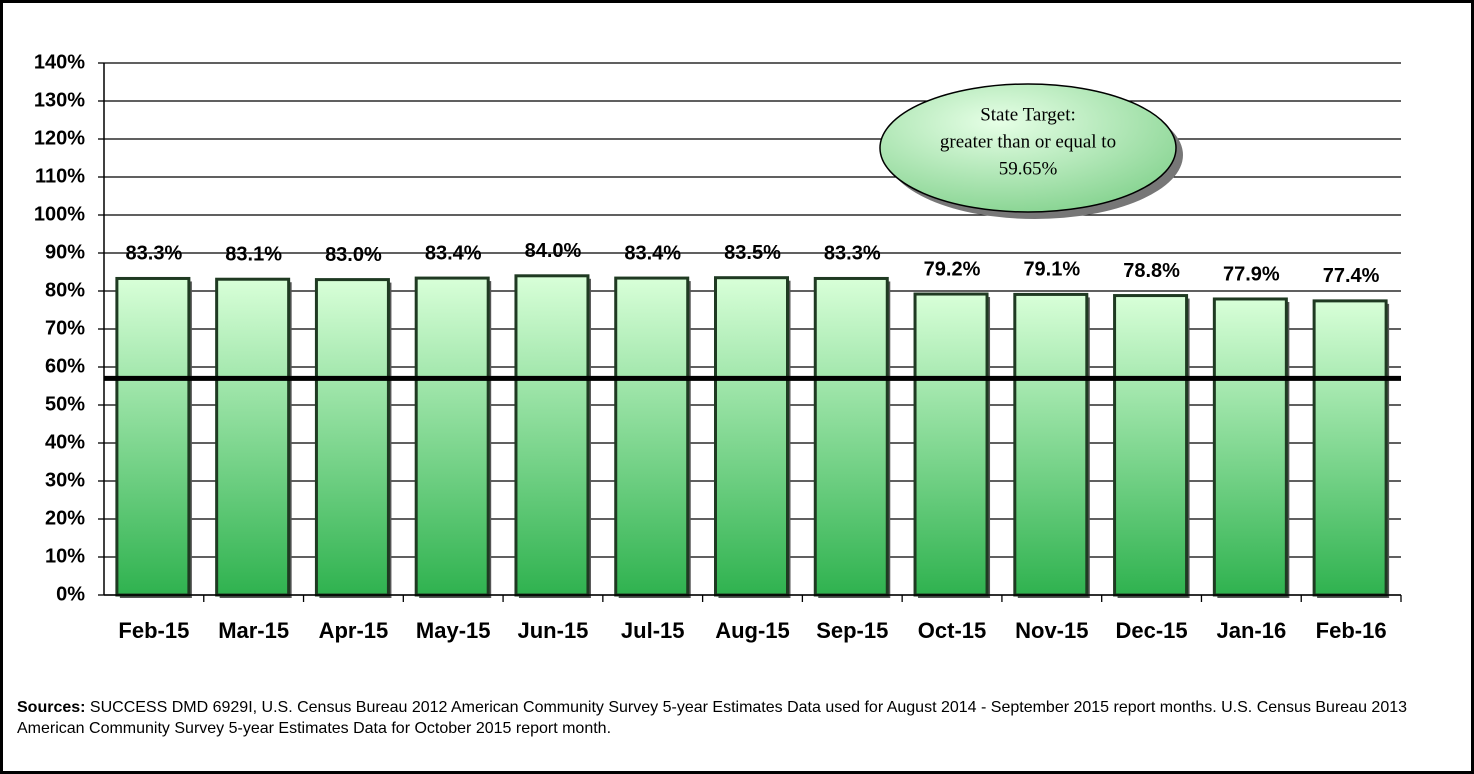  What do you see at coordinates (60, 176) in the screenshot?
I see `y-tick-label: 110%` at bounding box center [60, 176].